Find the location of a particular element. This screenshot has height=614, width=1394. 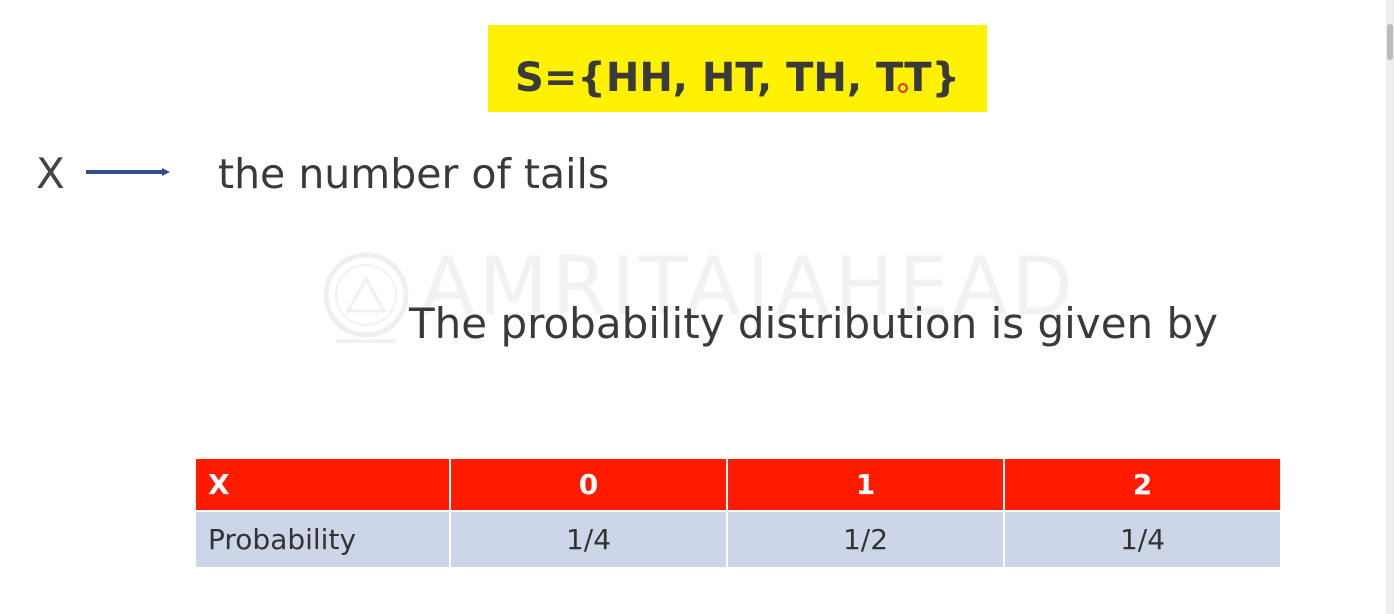

watermark-text: AMRITA|AHEAD is located at coordinates (749, 286).